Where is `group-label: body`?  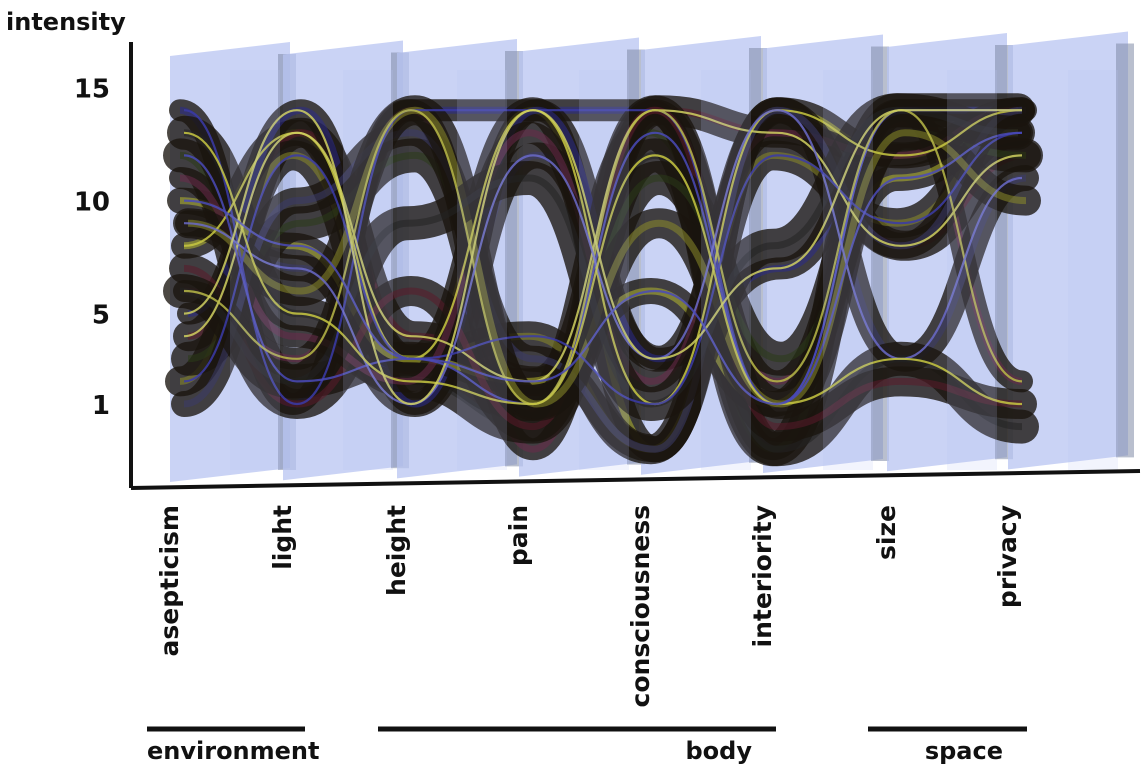
group-label: body is located at coordinates (719, 751).